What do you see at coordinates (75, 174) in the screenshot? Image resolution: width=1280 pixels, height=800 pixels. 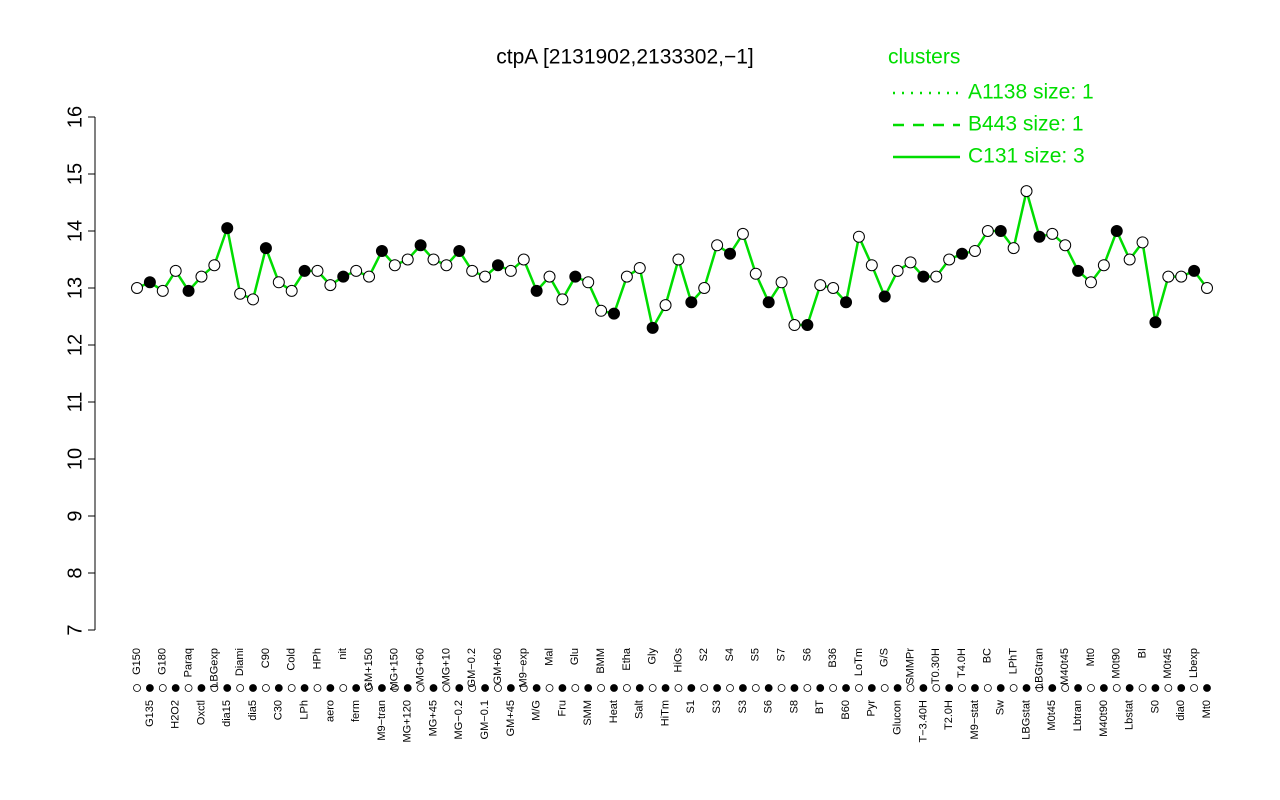 I see `y-tick-label: 15` at bounding box center [75, 174].